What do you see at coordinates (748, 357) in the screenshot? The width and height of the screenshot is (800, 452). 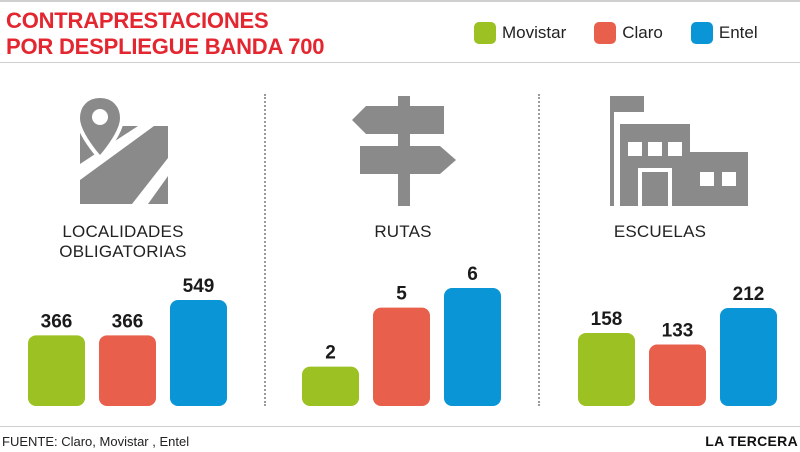 I see `bar-escuelas-entel` at bounding box center [748, 357].